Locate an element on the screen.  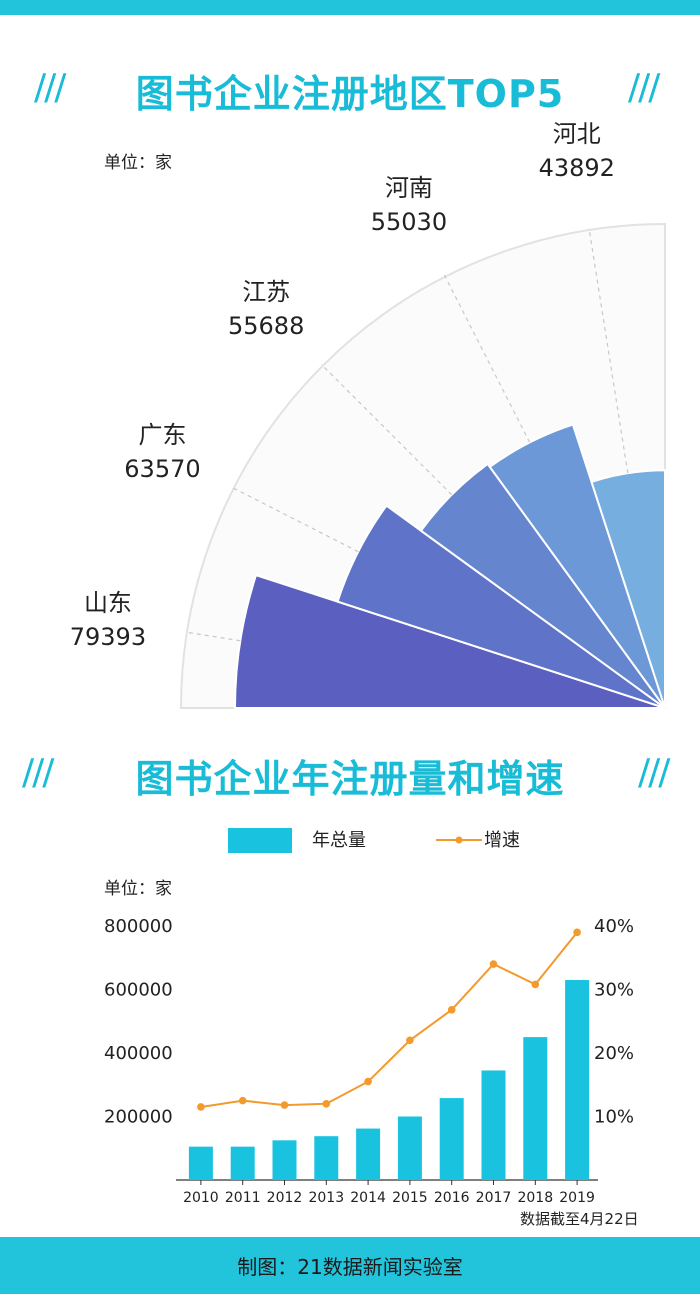
region-label-河北: 河北 43892 is located at coordinates (577, 151).